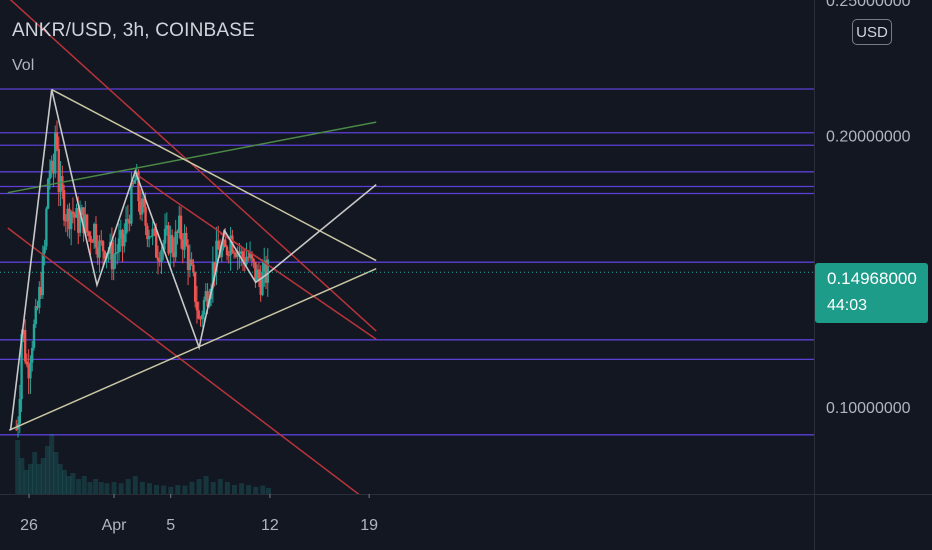 The height and width of the screenshot is (550, 932). What do you see at coordinates (170, 525) in the screenshot?
I see `time-axis-tick-label: 5` at bounding box center [170, 525].